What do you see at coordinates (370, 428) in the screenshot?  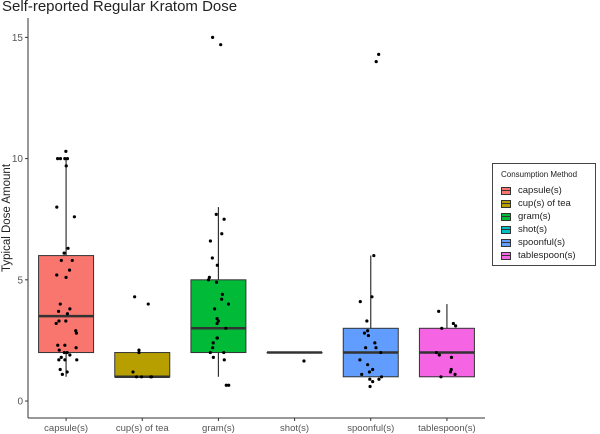 I see `x-tick-label: spoonful(s)` at bounding box center [370, 428].